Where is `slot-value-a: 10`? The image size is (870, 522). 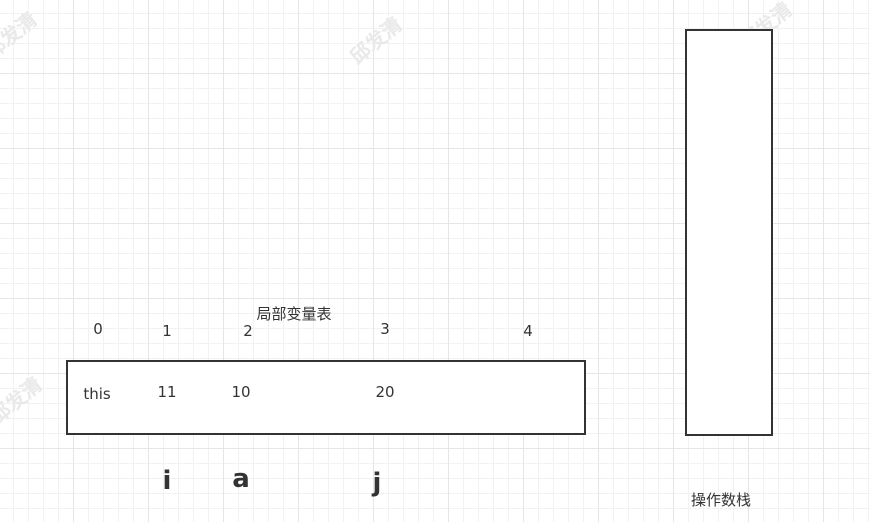
slot-value-a: 10 is located at coordinates (241, 392).